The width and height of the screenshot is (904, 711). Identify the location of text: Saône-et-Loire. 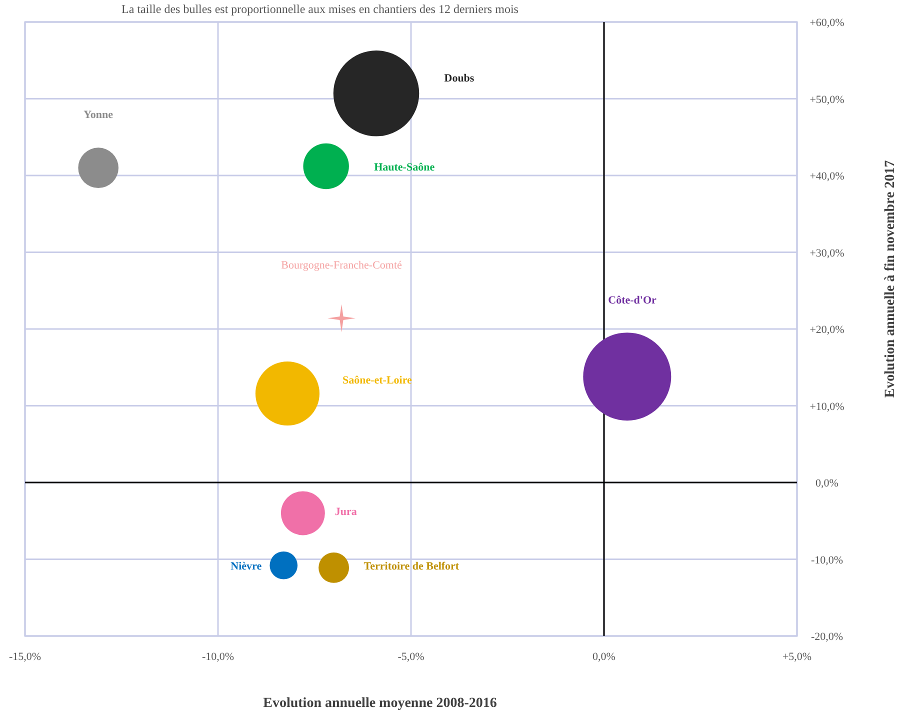
(377, 380).